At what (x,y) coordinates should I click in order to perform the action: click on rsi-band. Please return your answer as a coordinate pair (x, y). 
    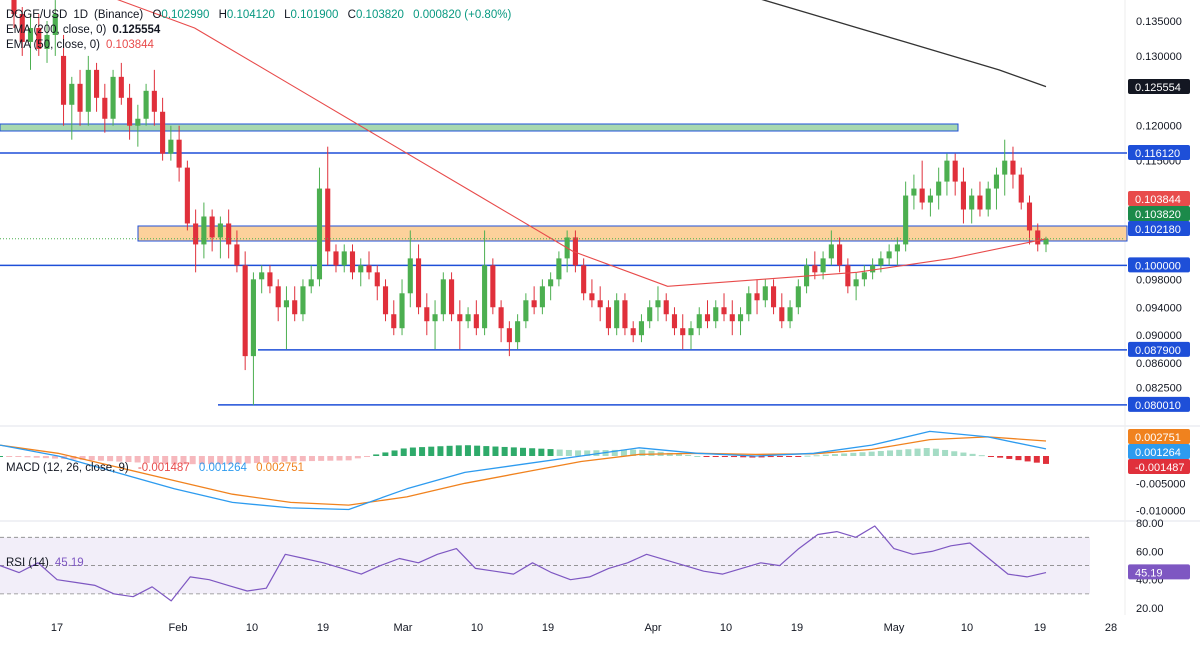
    Looking at the image, I should click on (545, 565).